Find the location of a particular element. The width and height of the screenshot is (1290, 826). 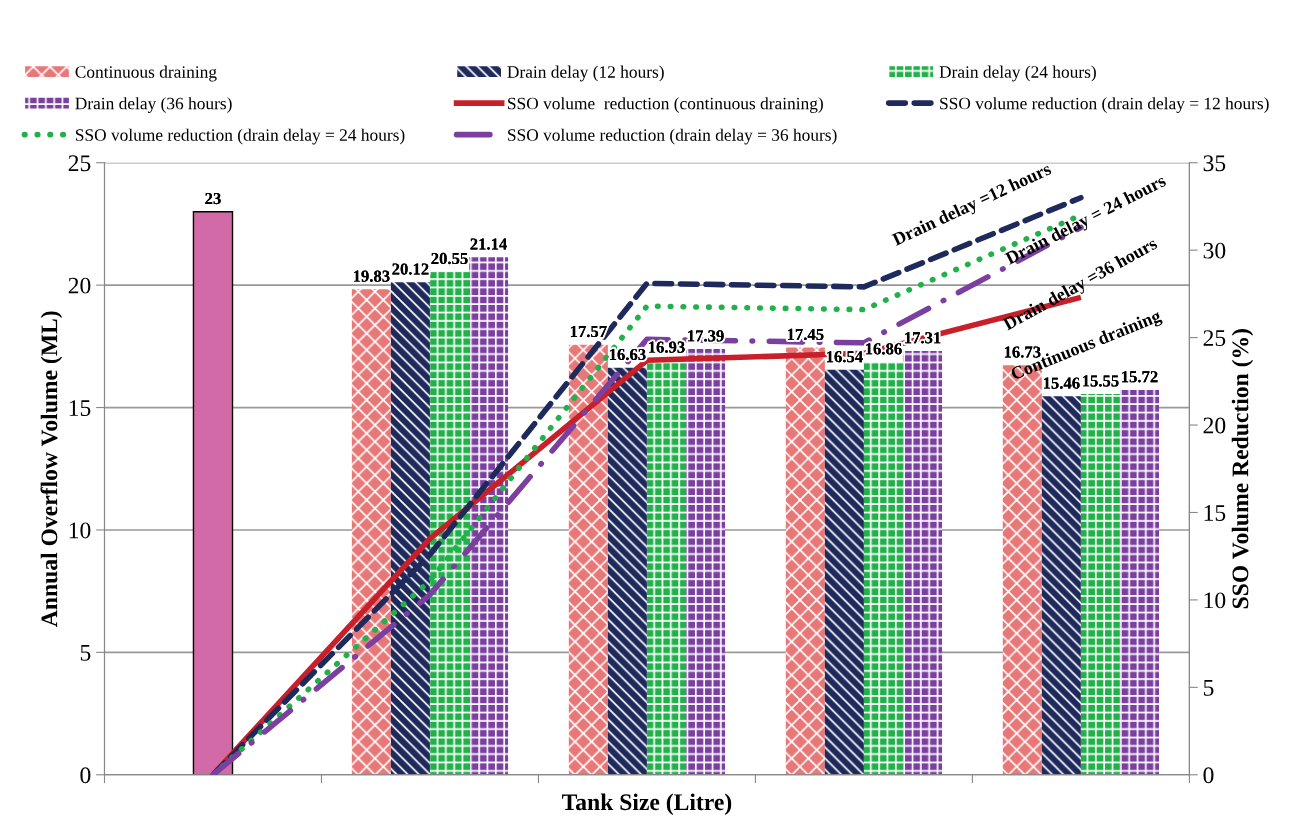

legend-label: Drain delay (36 hours) is located at coordinates (153, 105).